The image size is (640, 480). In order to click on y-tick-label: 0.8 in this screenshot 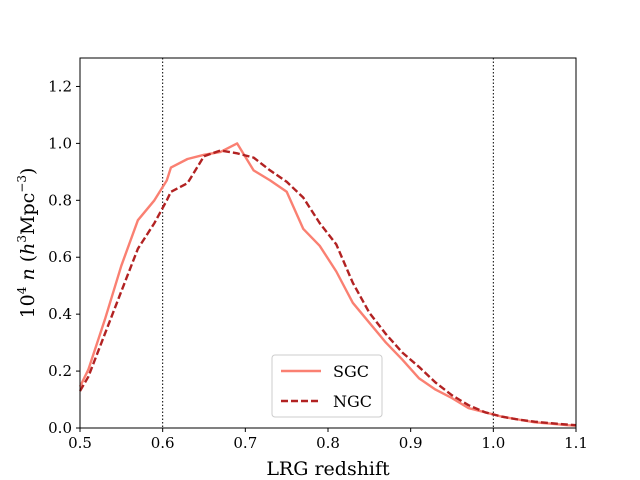, I will do `click(60, 200)`.